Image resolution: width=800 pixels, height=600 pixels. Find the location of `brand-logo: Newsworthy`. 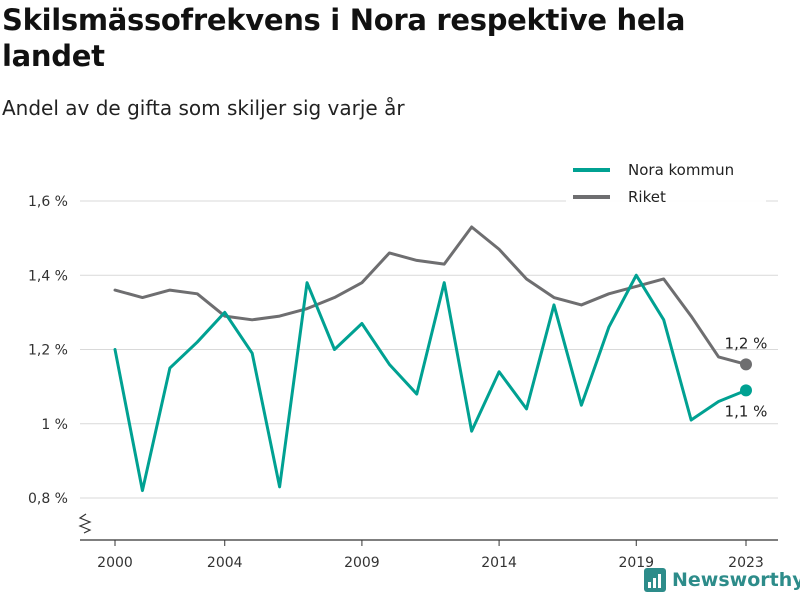

brand-logo: Newsworthy is located at coordinates (722, 580).